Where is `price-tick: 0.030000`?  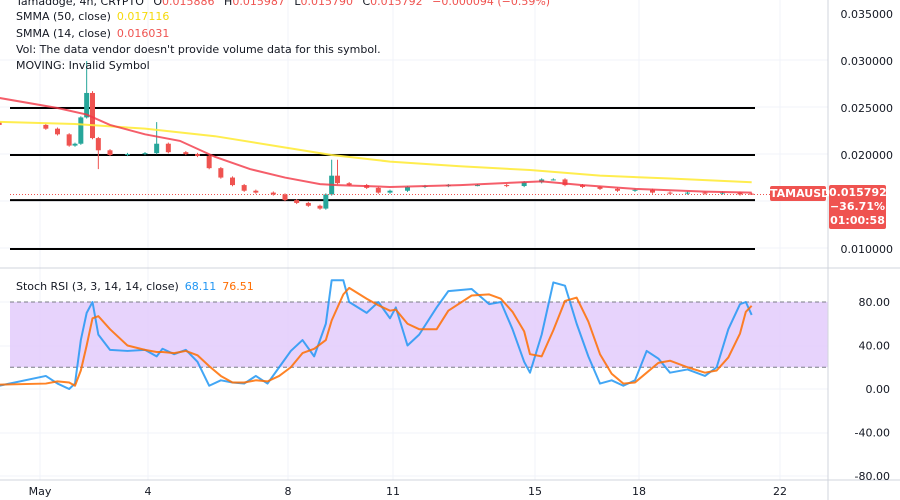 price-tick: 0.030000 is located at coordinates (867, 61).